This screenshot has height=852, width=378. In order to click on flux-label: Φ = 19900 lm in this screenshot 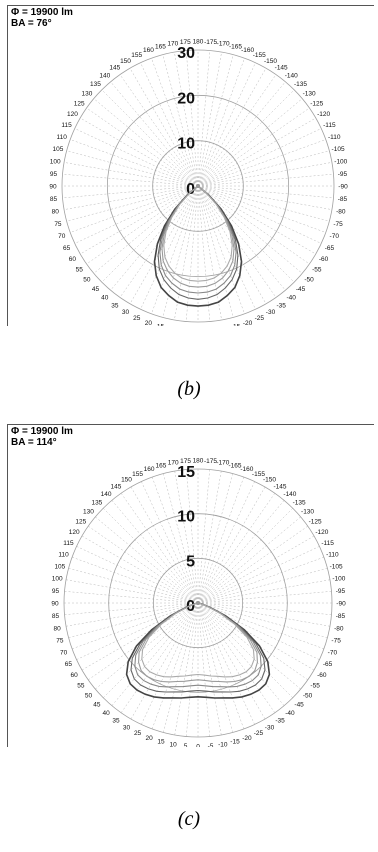, I will do `click(42, 431)`.